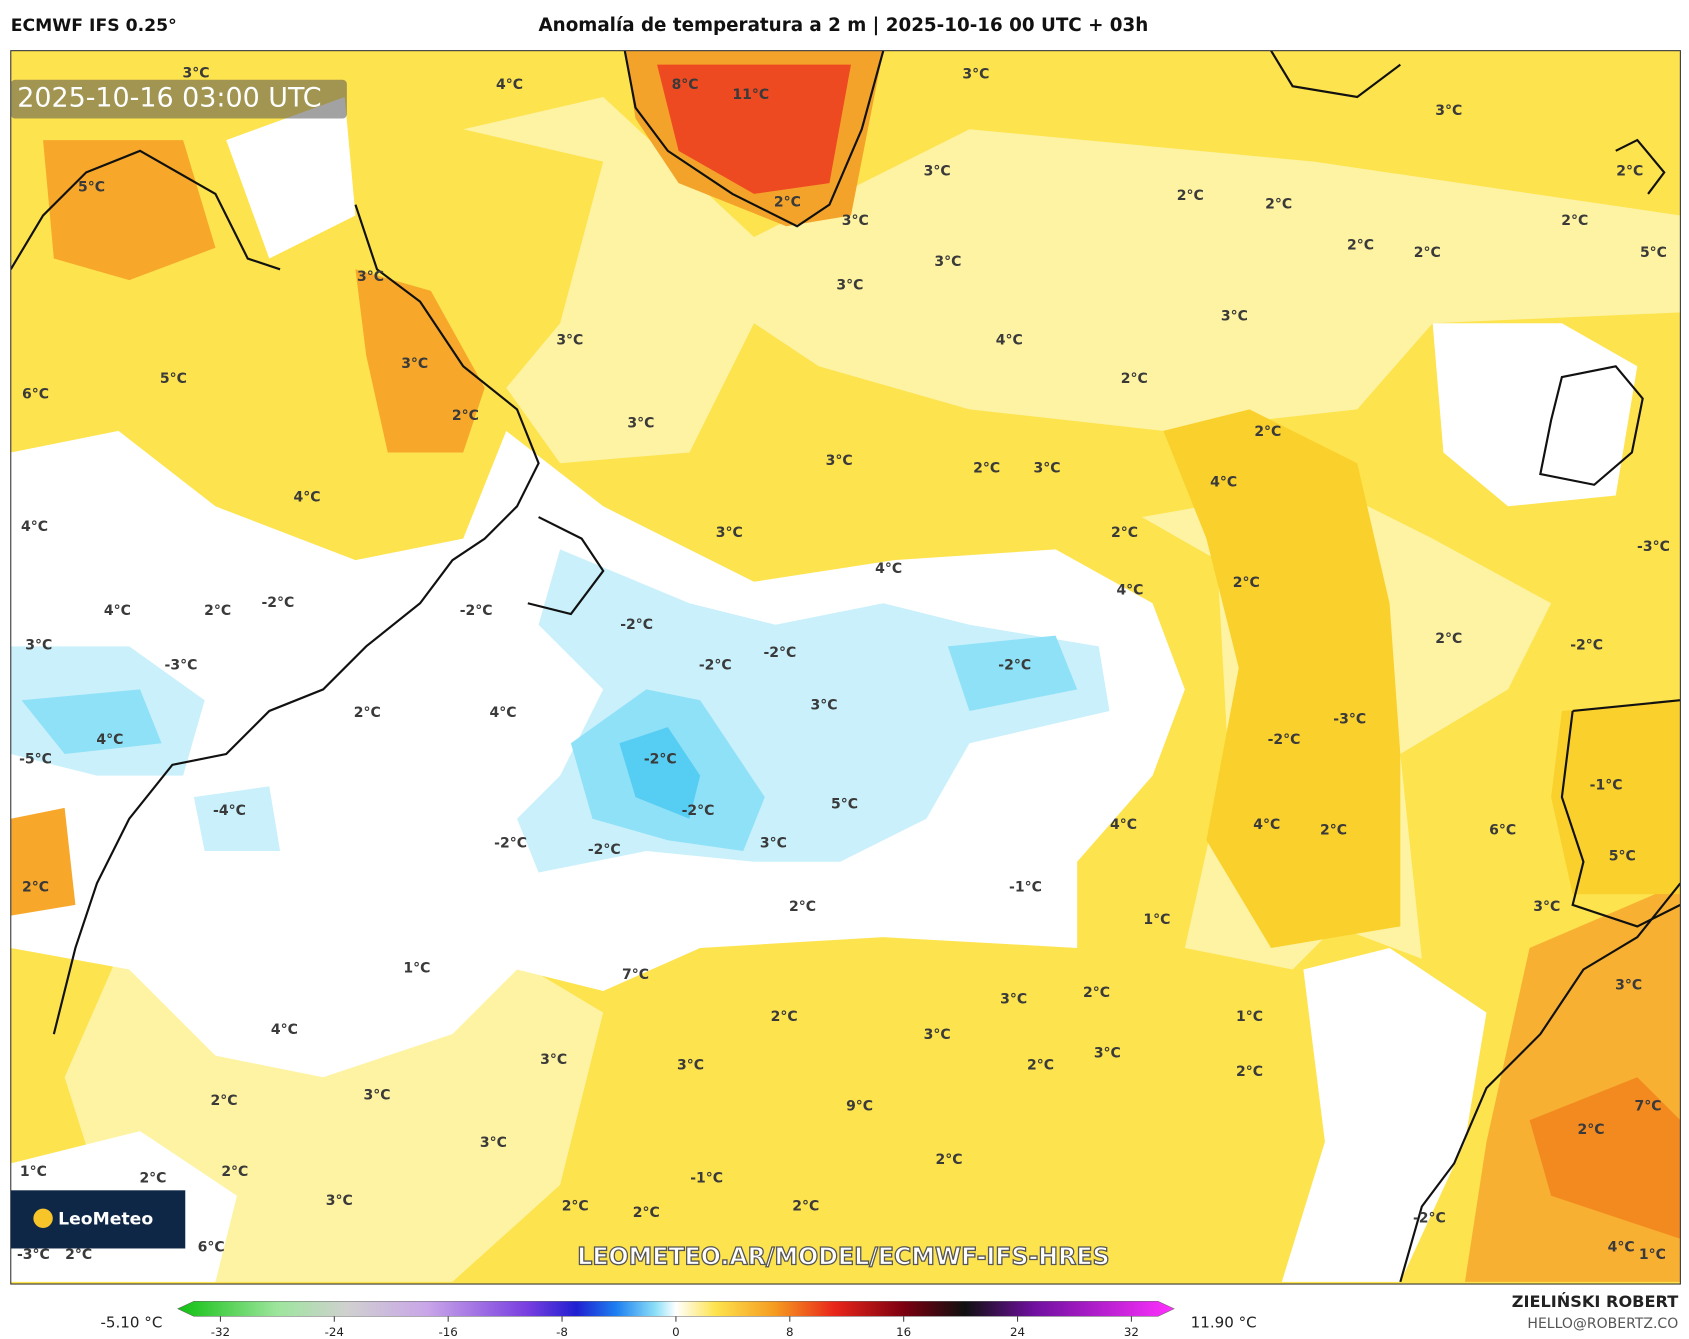 The image size is (1689, 1339). I want to click on min-label: -5.10 °C, so click(131, 1322).